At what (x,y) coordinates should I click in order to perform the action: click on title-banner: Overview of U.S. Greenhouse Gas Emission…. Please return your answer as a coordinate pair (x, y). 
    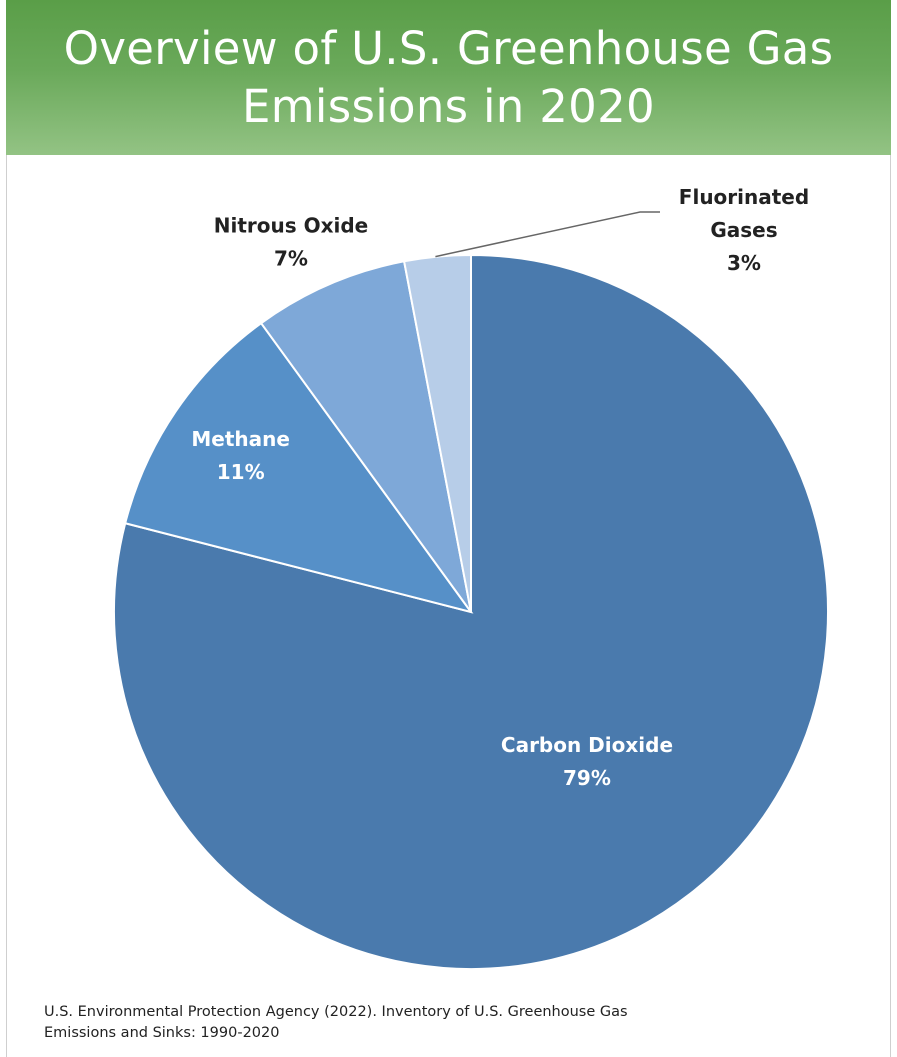
    Looking at the image, I should click on (448, 77).